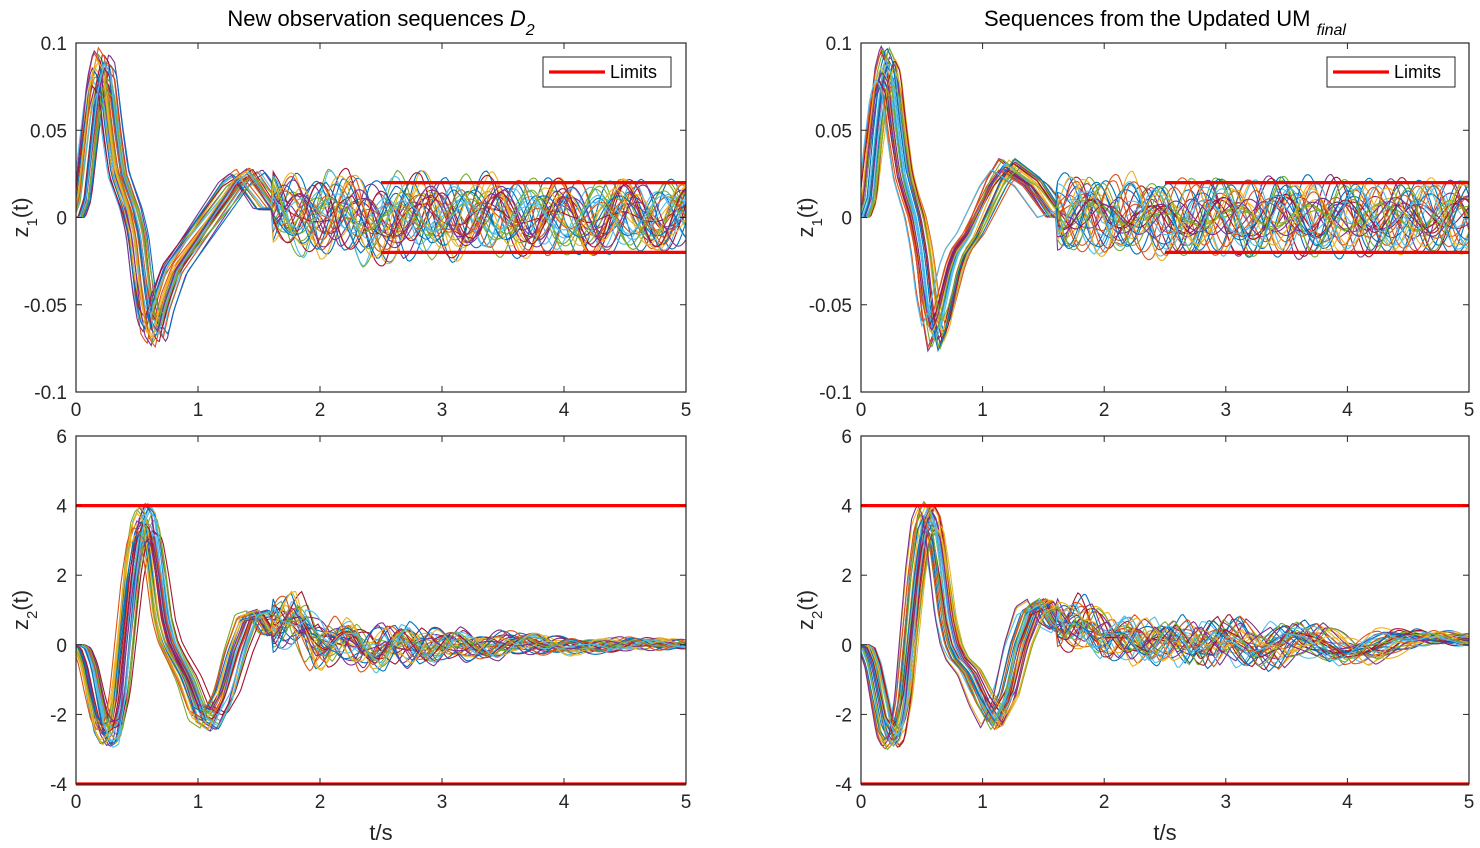  Describe the element at coordinates (1165, 22) in the screenshot. I see `panel-title: Sequences from the Updated UM final` at that location.